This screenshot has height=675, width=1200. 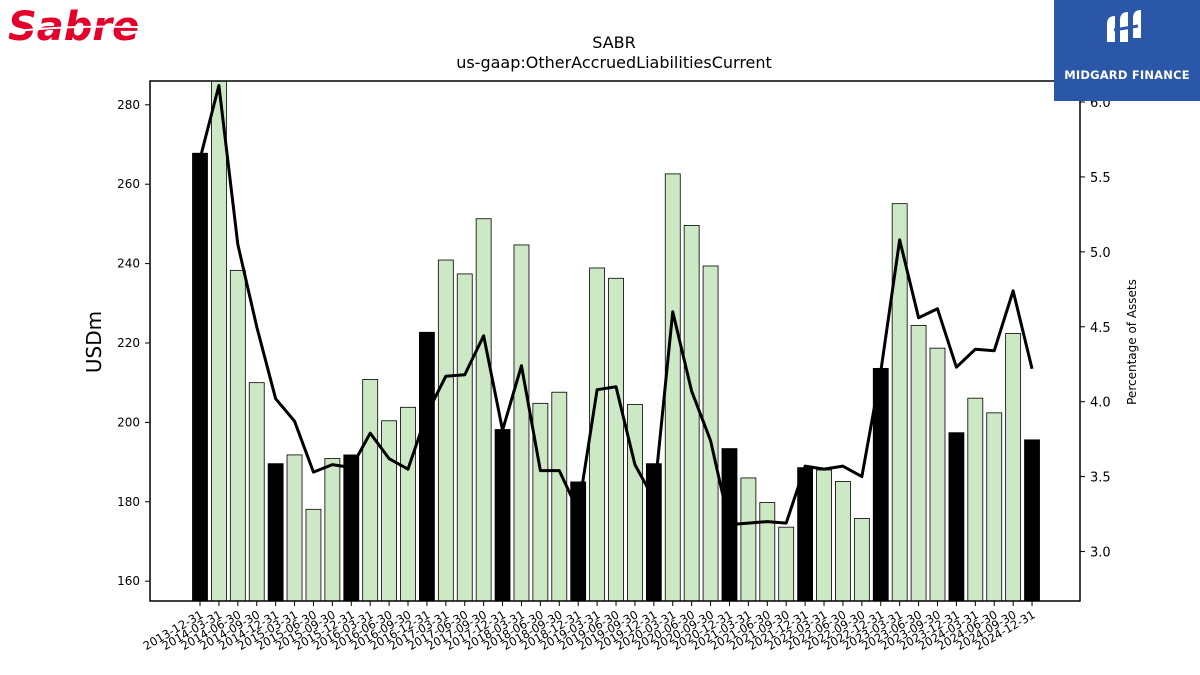 I want to click on y-tick-label: 200, so click(x=128, y=422).